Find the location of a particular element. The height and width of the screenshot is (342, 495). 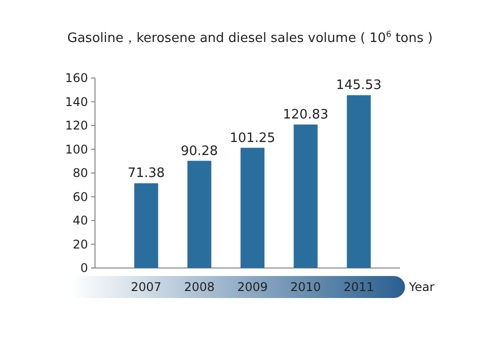

data-label: 90.28 is located at coordinates (199, 151).